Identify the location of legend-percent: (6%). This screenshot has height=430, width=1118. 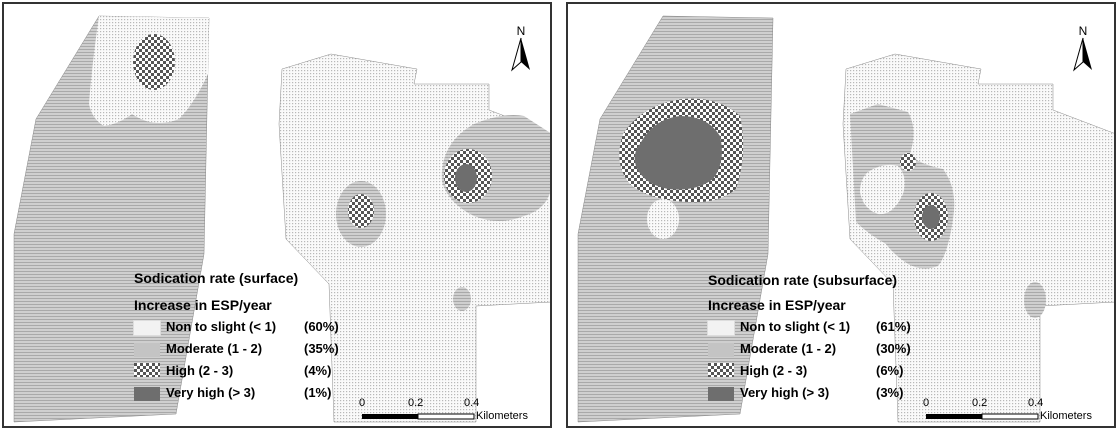
(890, 370).